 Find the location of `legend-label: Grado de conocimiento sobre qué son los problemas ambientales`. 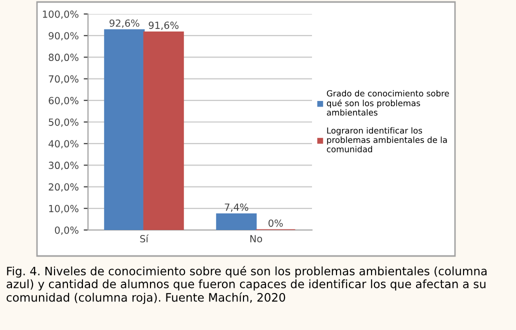

legend-label: Grado de conocimiento sobre qué son los problemas ambientales is located at coordinates (387, 103).